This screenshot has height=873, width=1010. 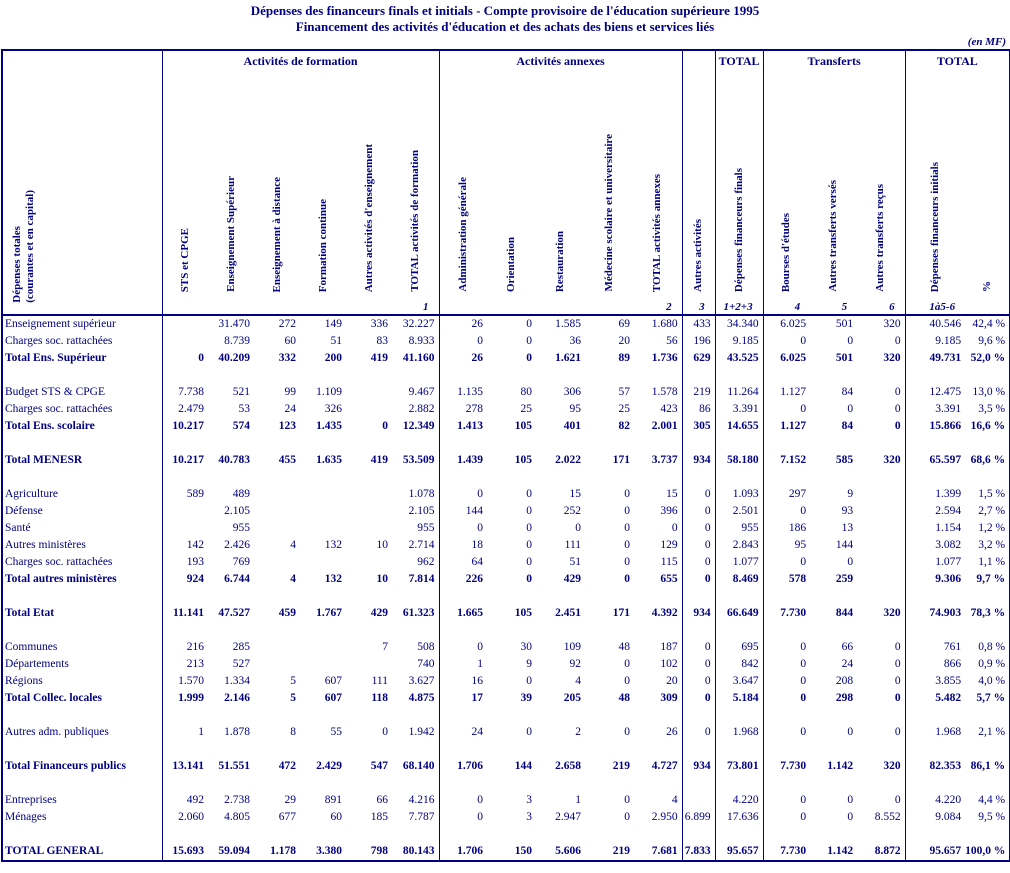 What do you see at coordinates (241, 392) in the screenshot?
I see `cell: 521` at bounding box center [241, 392].